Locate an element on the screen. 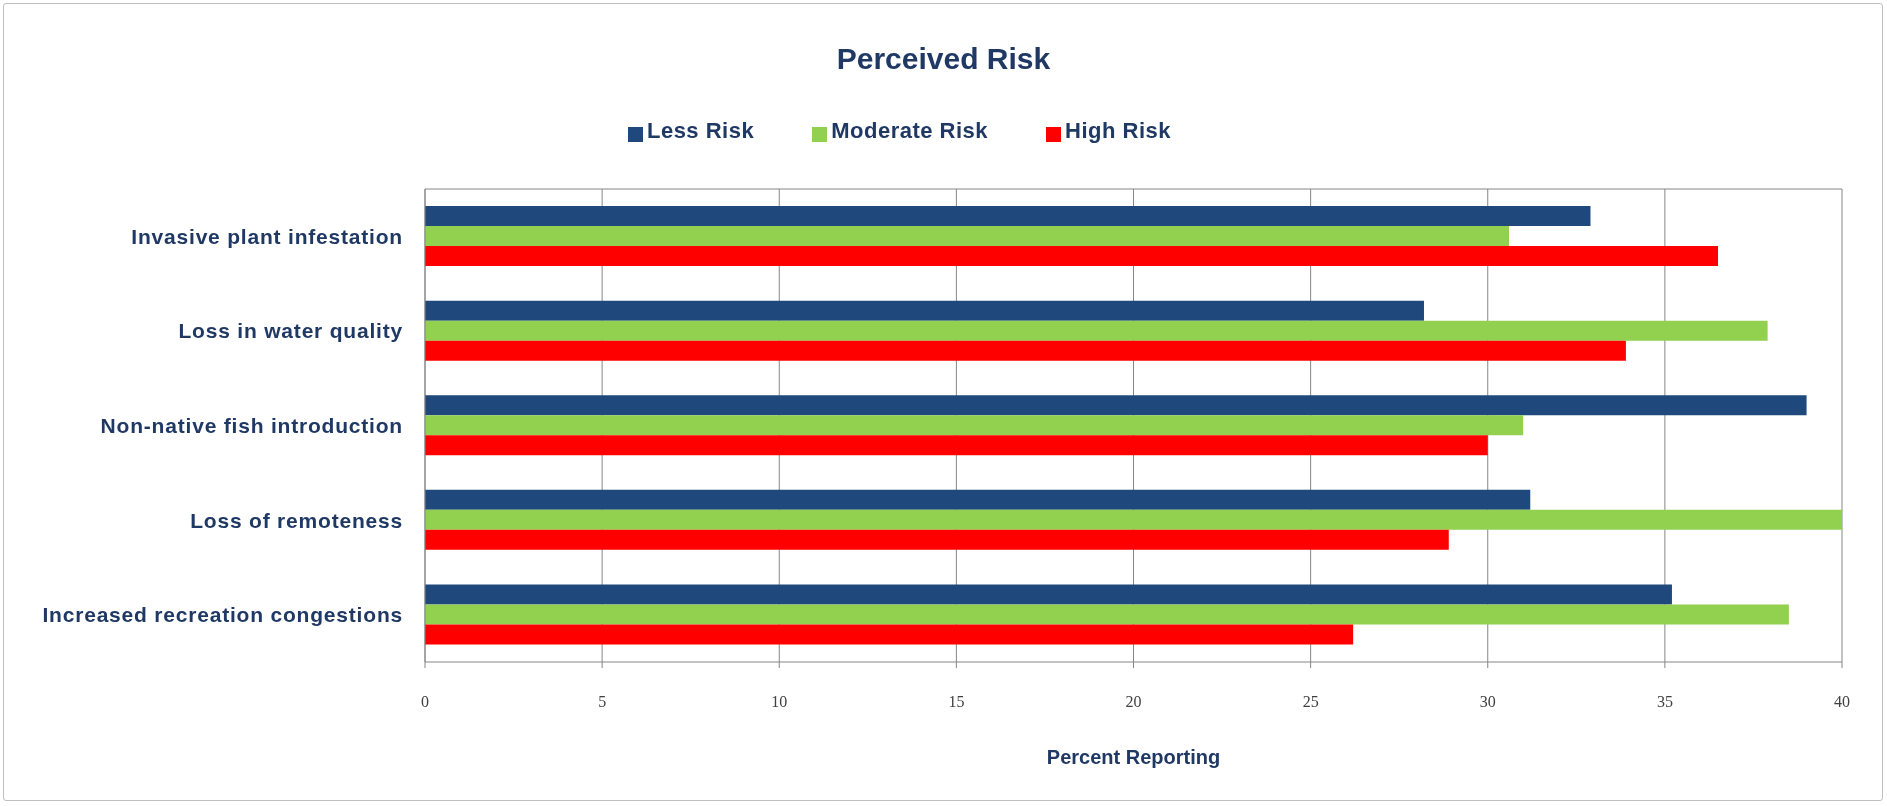 The width and height of the screenshot is (1887, 806). chart-title: Perceived Risk is located at coordinates (943, 59).